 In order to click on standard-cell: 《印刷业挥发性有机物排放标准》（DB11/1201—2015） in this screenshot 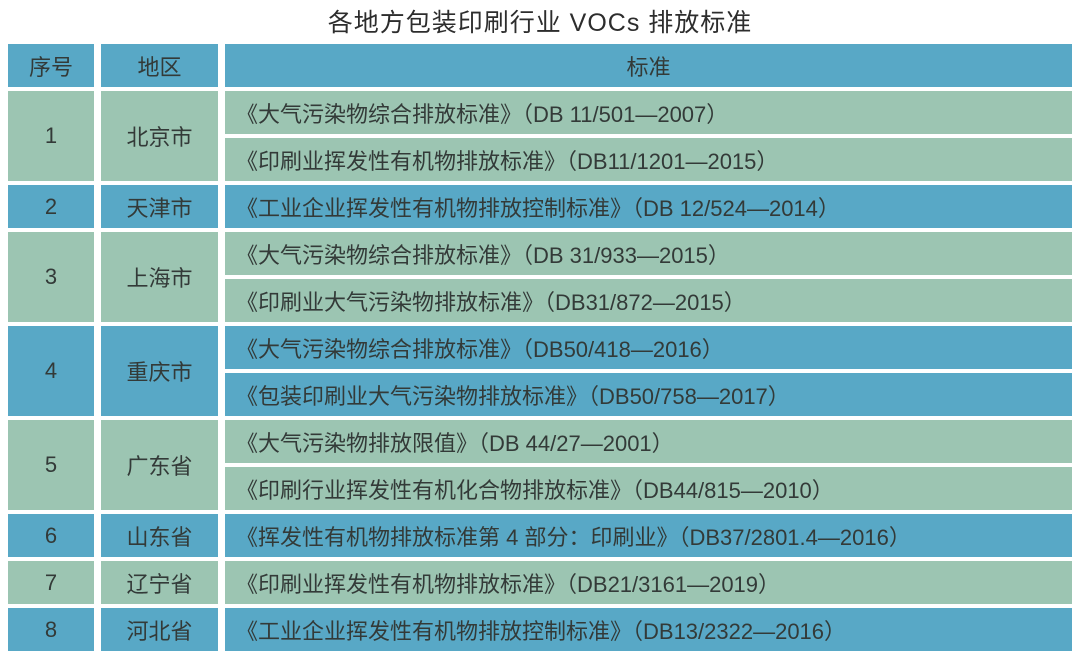, I will do `click(648, 159)`.